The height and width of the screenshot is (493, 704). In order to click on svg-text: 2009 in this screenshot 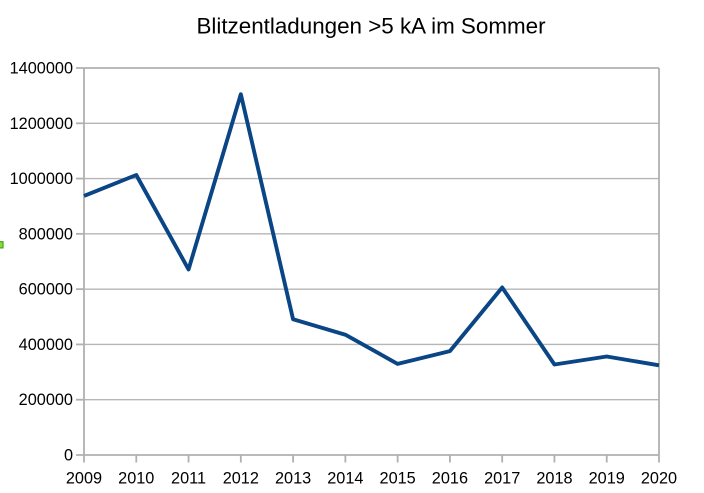, I will do `click(84, 479)`.